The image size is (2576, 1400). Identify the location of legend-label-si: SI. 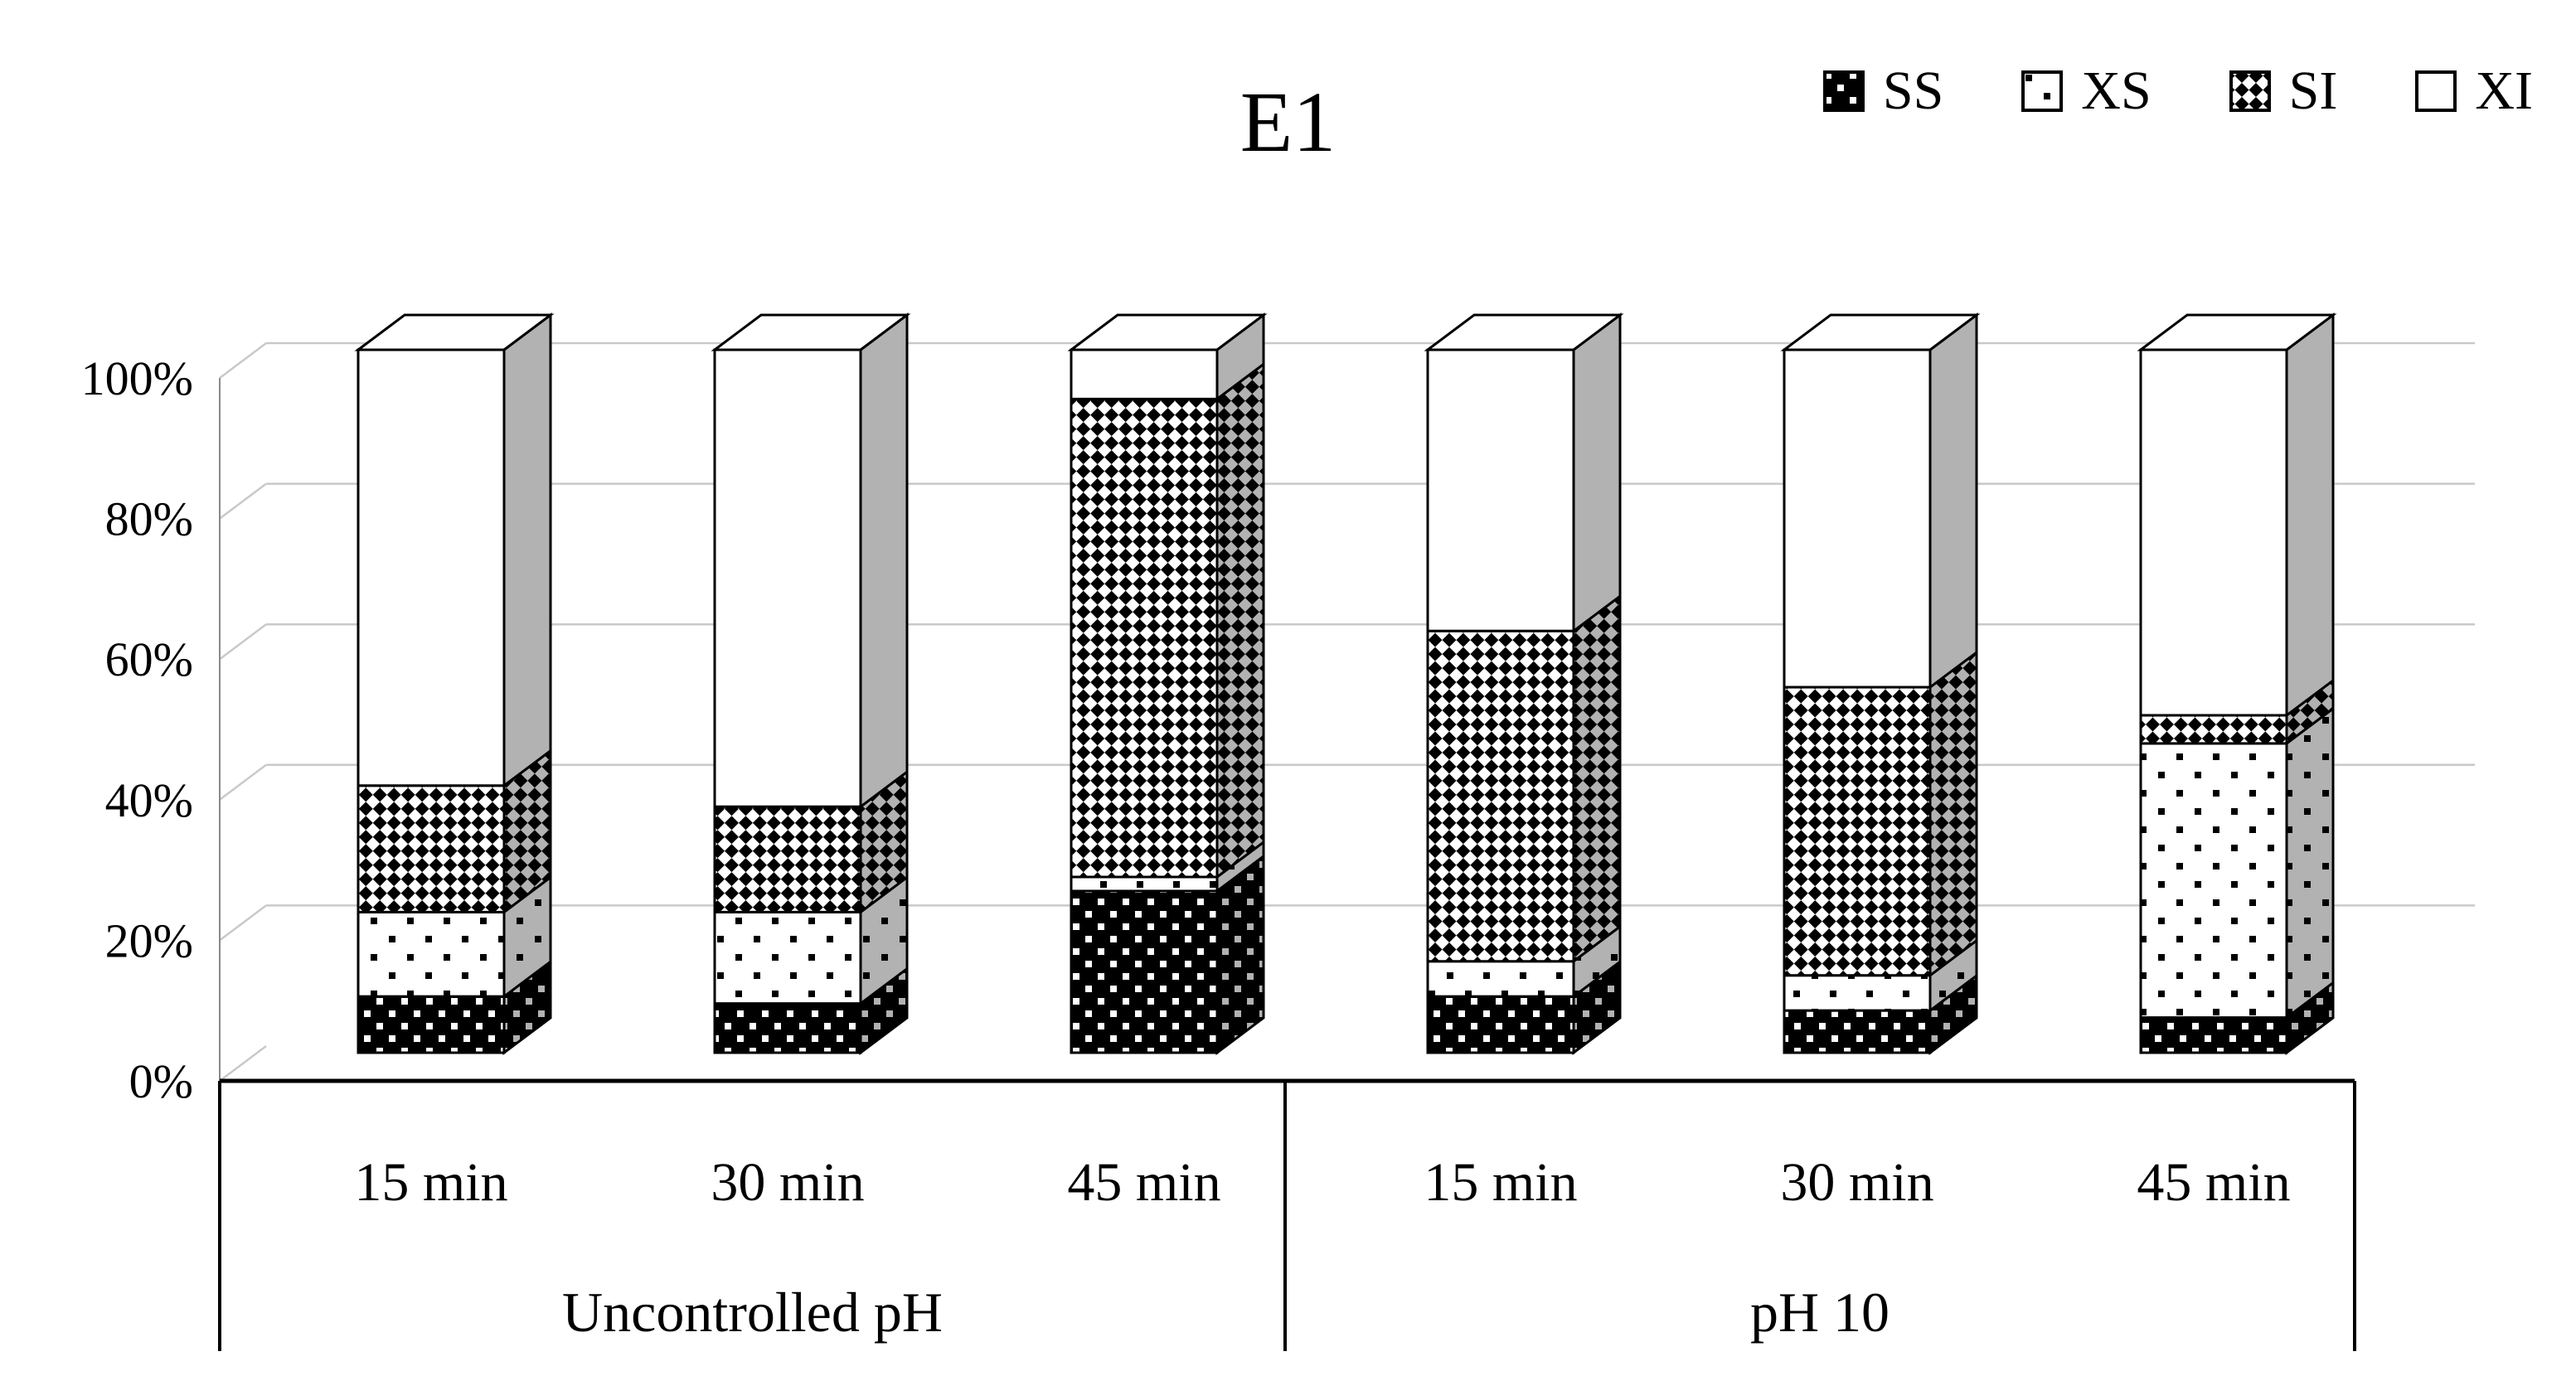
(2313, 91).